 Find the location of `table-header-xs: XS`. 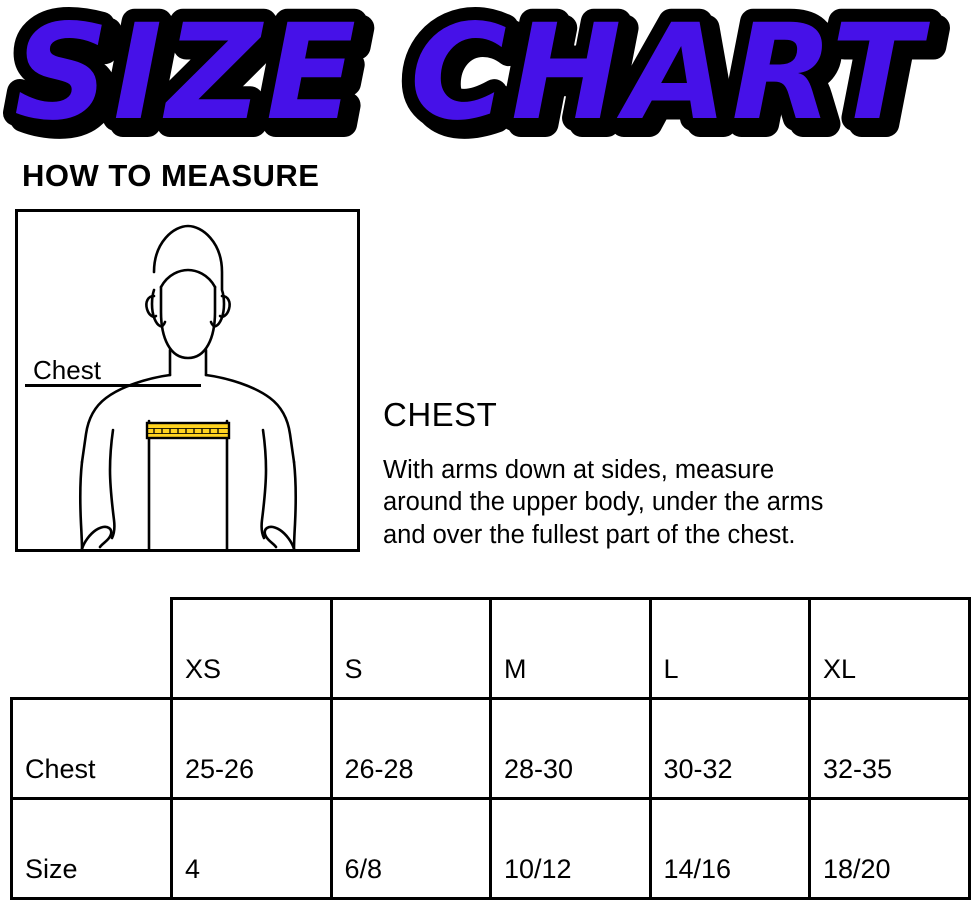

table-header-xs: XS is located at coordinates (251, 648).